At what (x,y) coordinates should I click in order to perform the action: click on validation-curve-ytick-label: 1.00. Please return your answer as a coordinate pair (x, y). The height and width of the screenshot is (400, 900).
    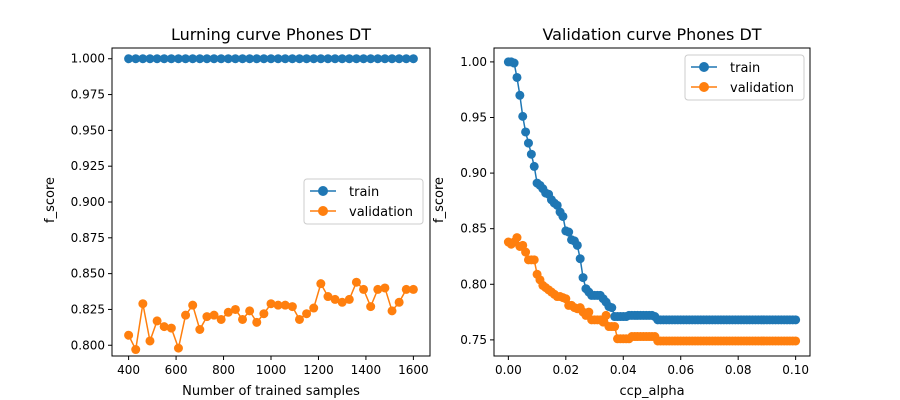
    Looking at the image, I should click on (473, 62).